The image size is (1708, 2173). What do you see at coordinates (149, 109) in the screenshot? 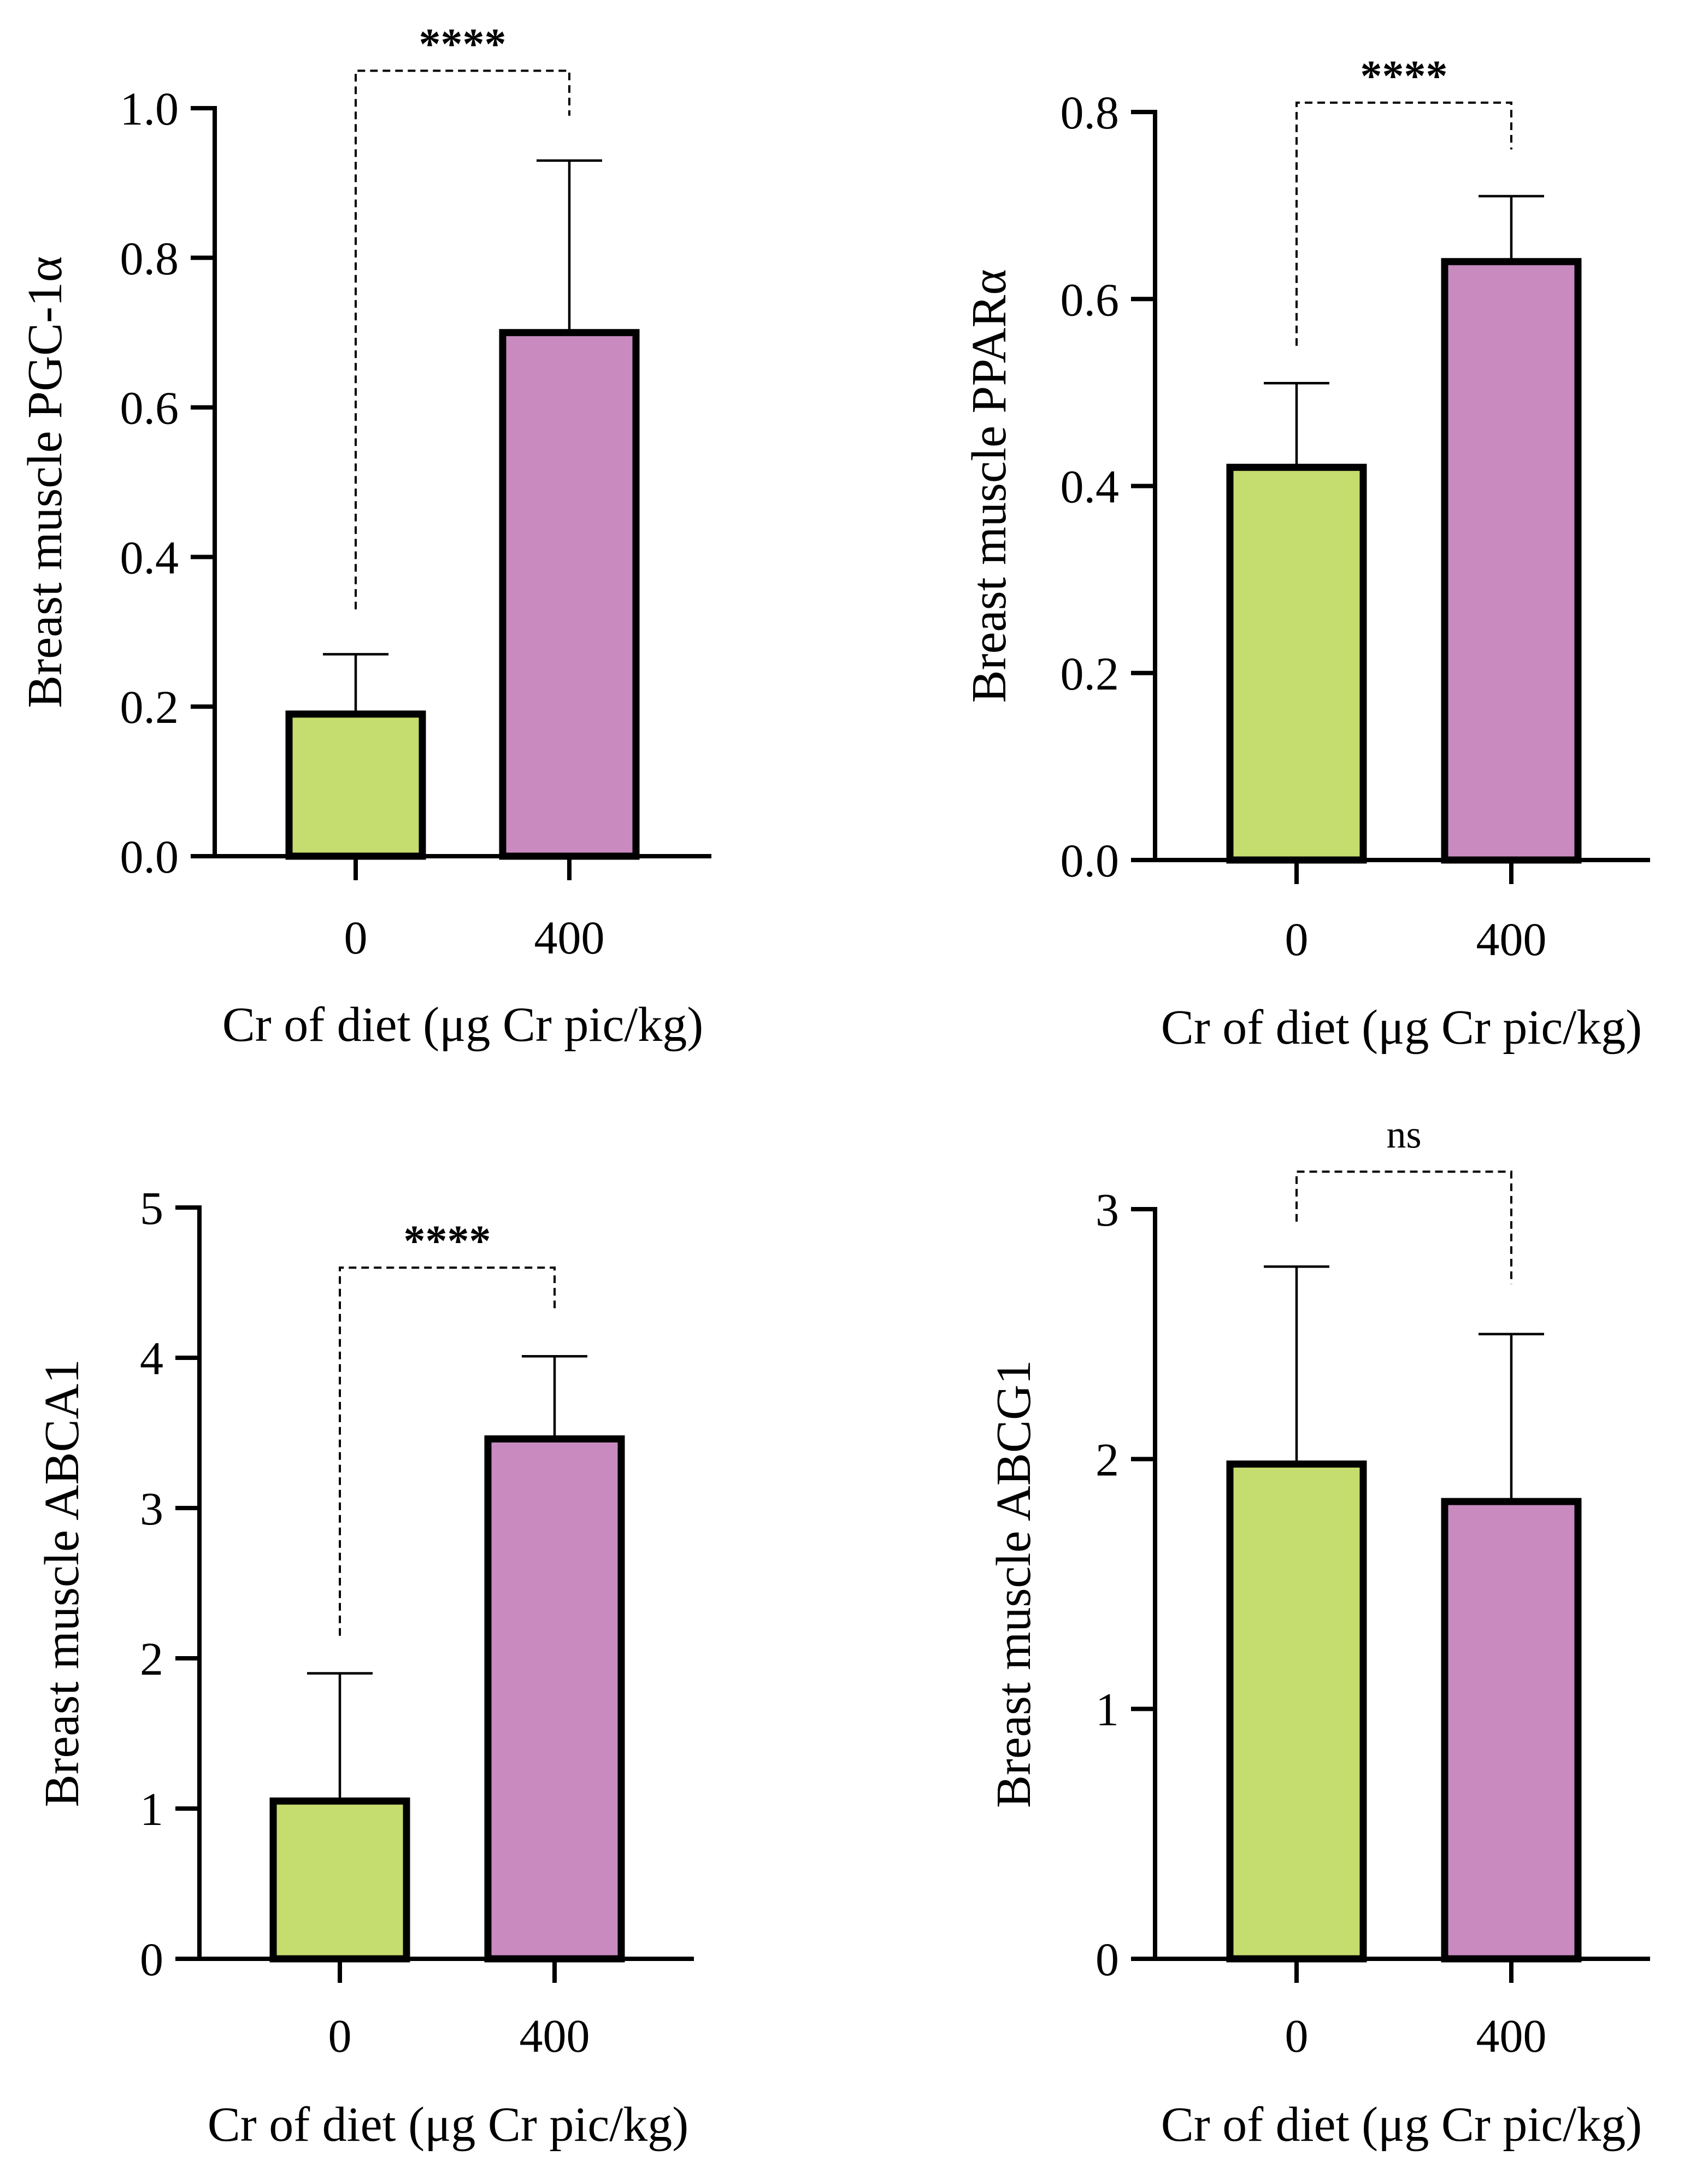
I see `y-tick-label: 1.0` at bounding box center [149, 109].